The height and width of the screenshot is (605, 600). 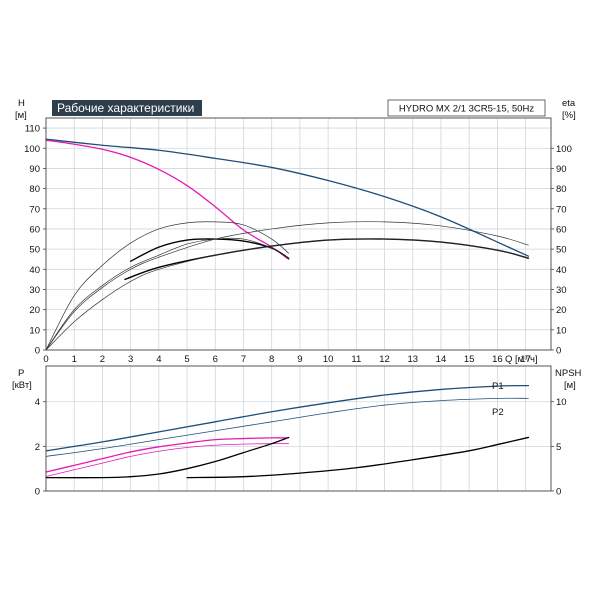 I want to click on x-tick-label: 13, so click(x=412, y=359).